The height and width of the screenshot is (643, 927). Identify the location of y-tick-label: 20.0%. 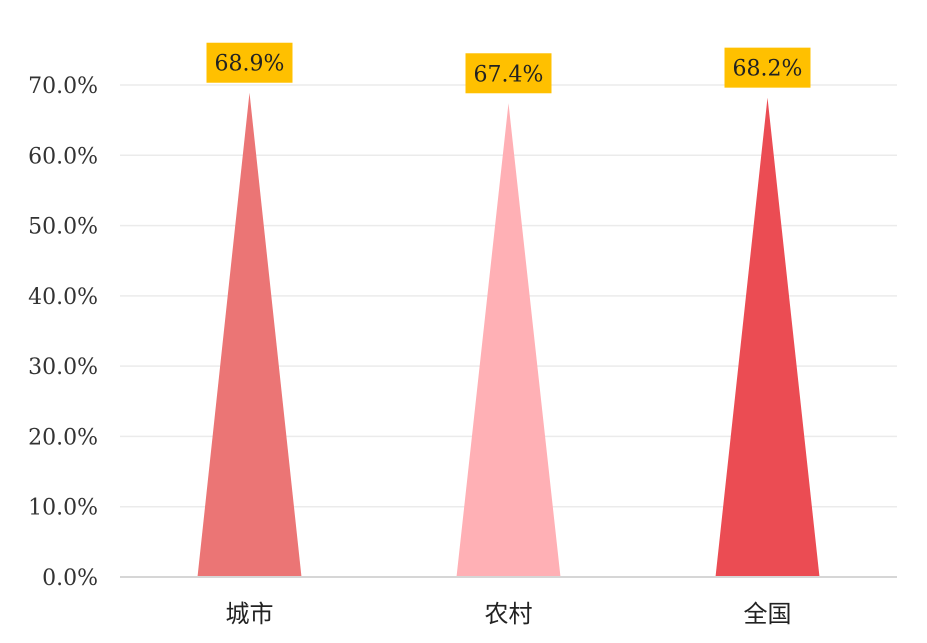
(63, 437).